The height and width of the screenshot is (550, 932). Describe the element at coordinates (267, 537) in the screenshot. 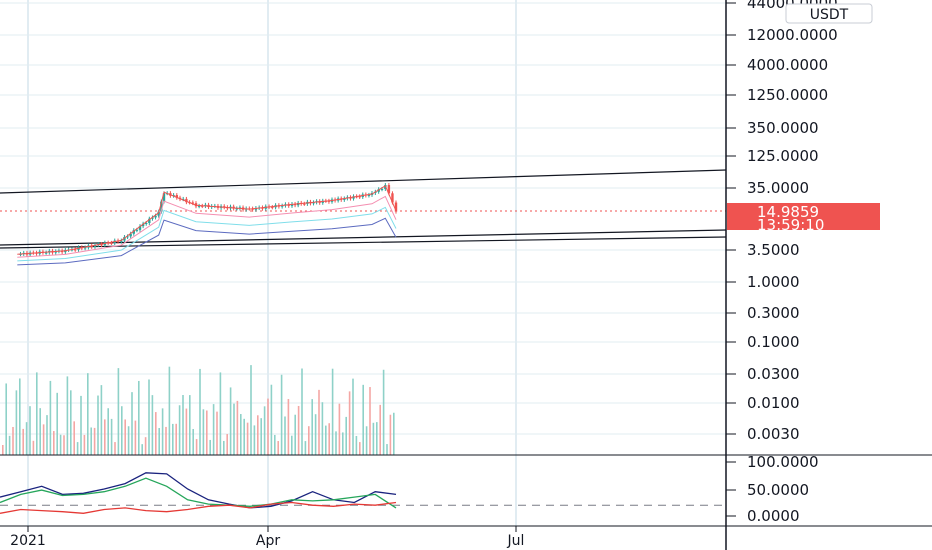

I see `time-axis: 2021 Apr Jul` at that location.